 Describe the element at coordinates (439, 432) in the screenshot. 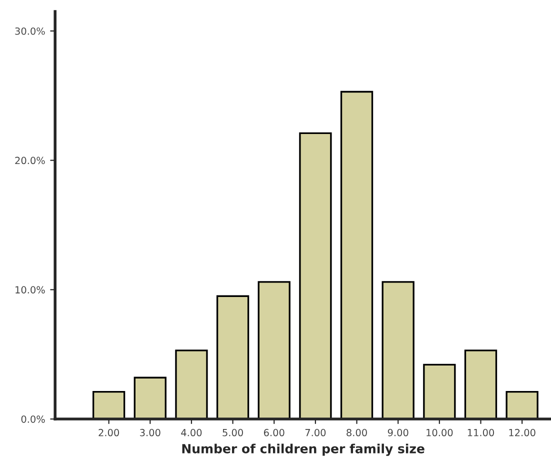

I see `x-tick-label: 10.00` at that location.